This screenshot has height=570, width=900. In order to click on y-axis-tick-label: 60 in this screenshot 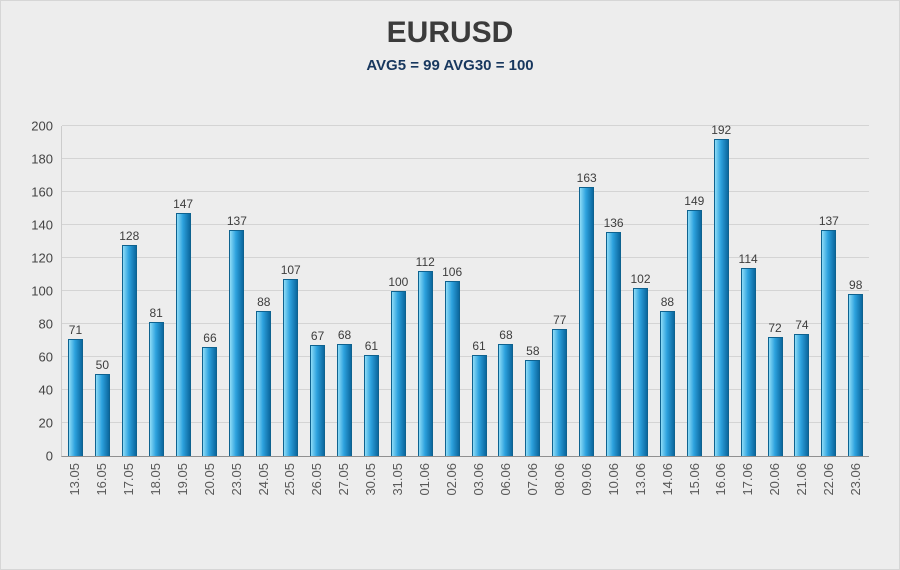, I will do `click(45, 357)`.